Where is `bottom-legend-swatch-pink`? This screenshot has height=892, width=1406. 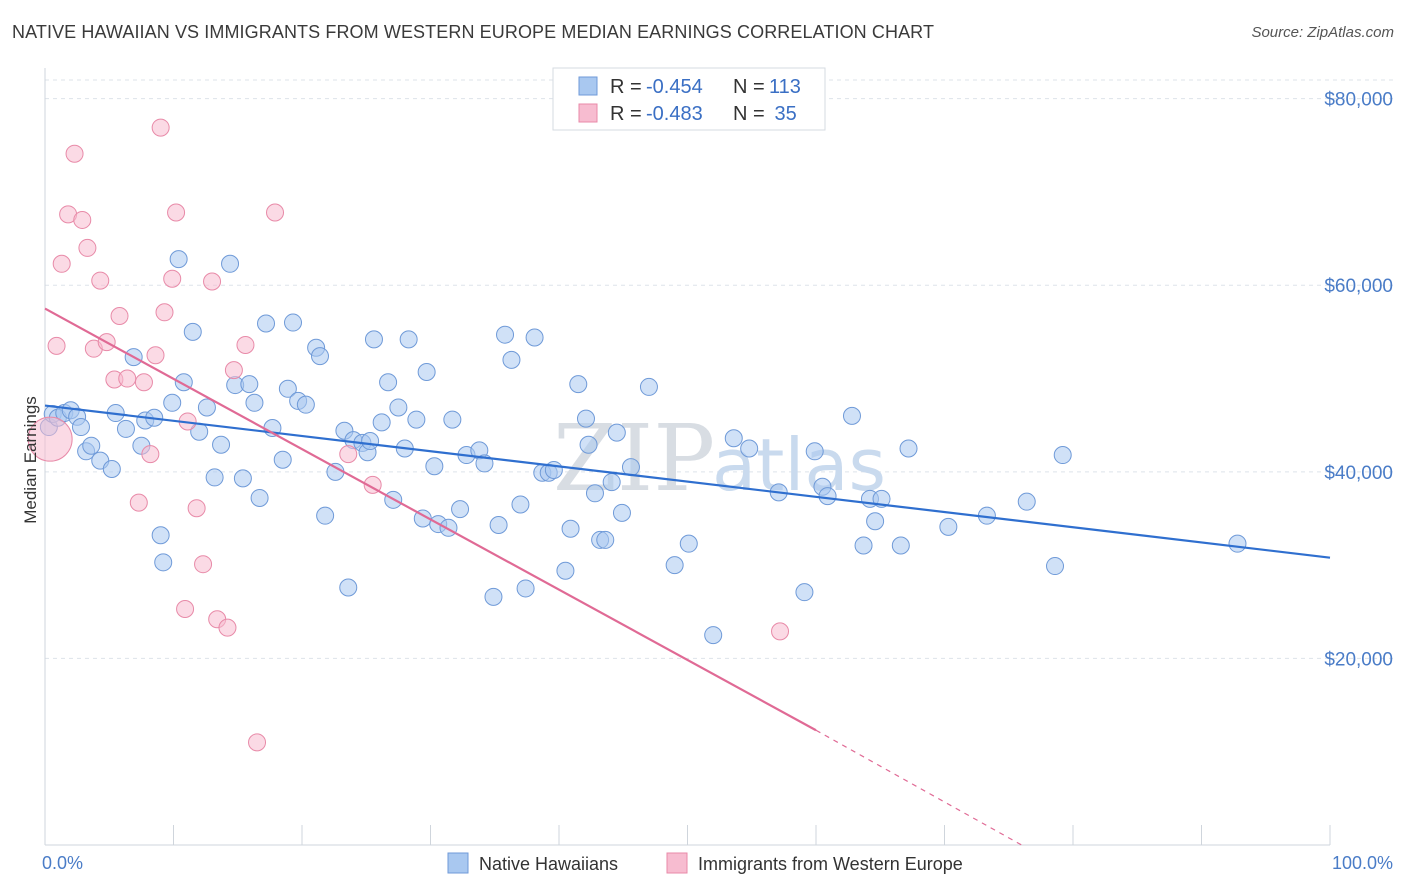 bottom-legend-swatch-pink is located at coordinates (677, 863).